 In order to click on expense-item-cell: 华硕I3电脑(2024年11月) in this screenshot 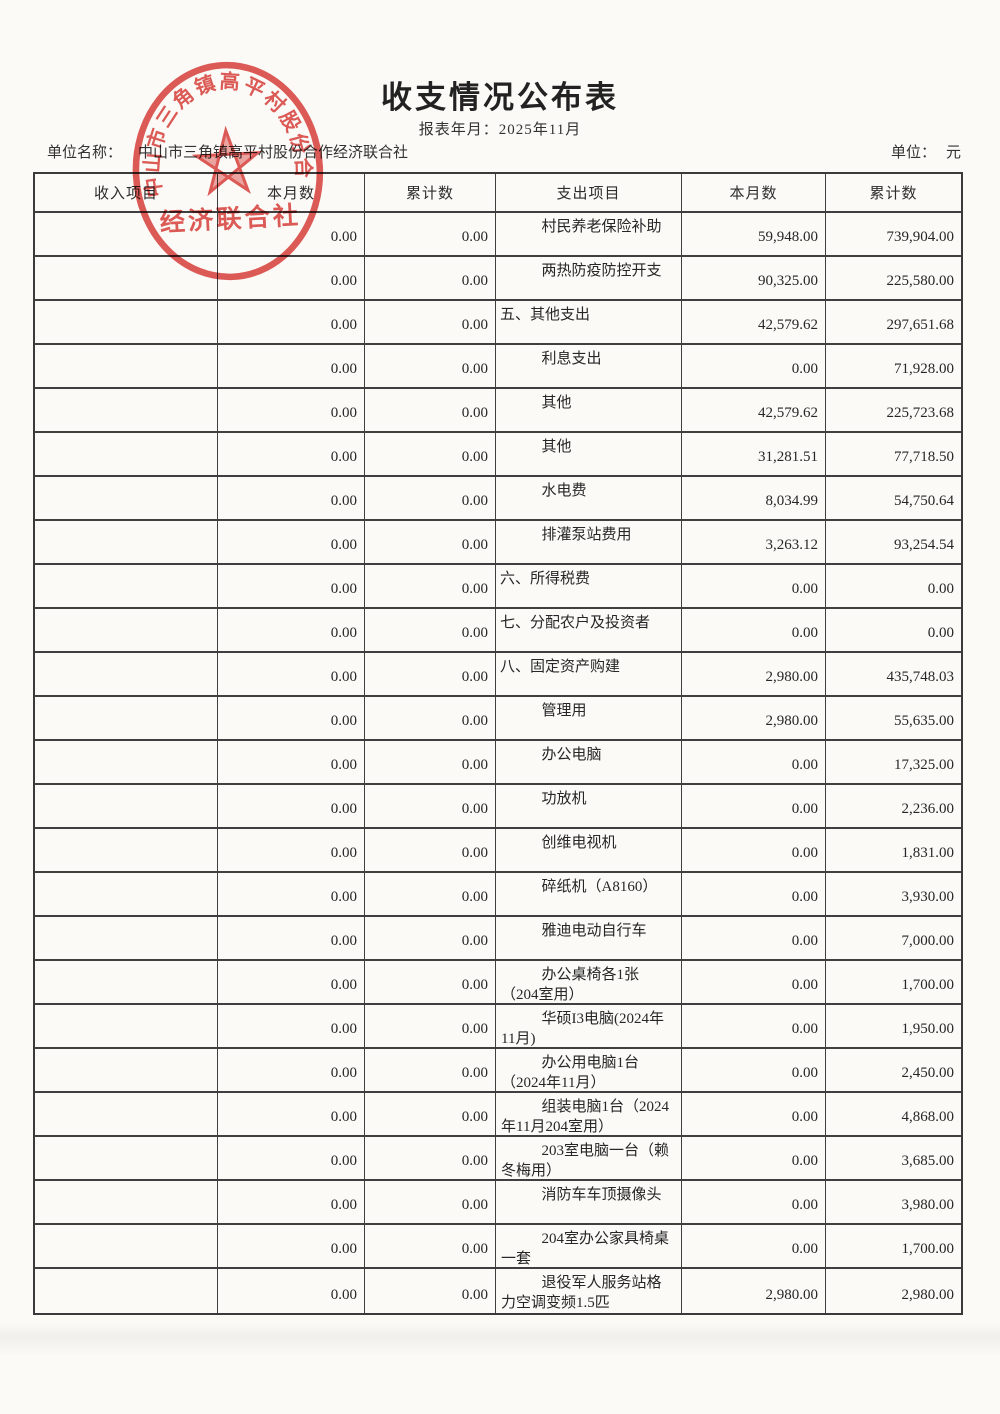, I will do `click(589, 1026)`.